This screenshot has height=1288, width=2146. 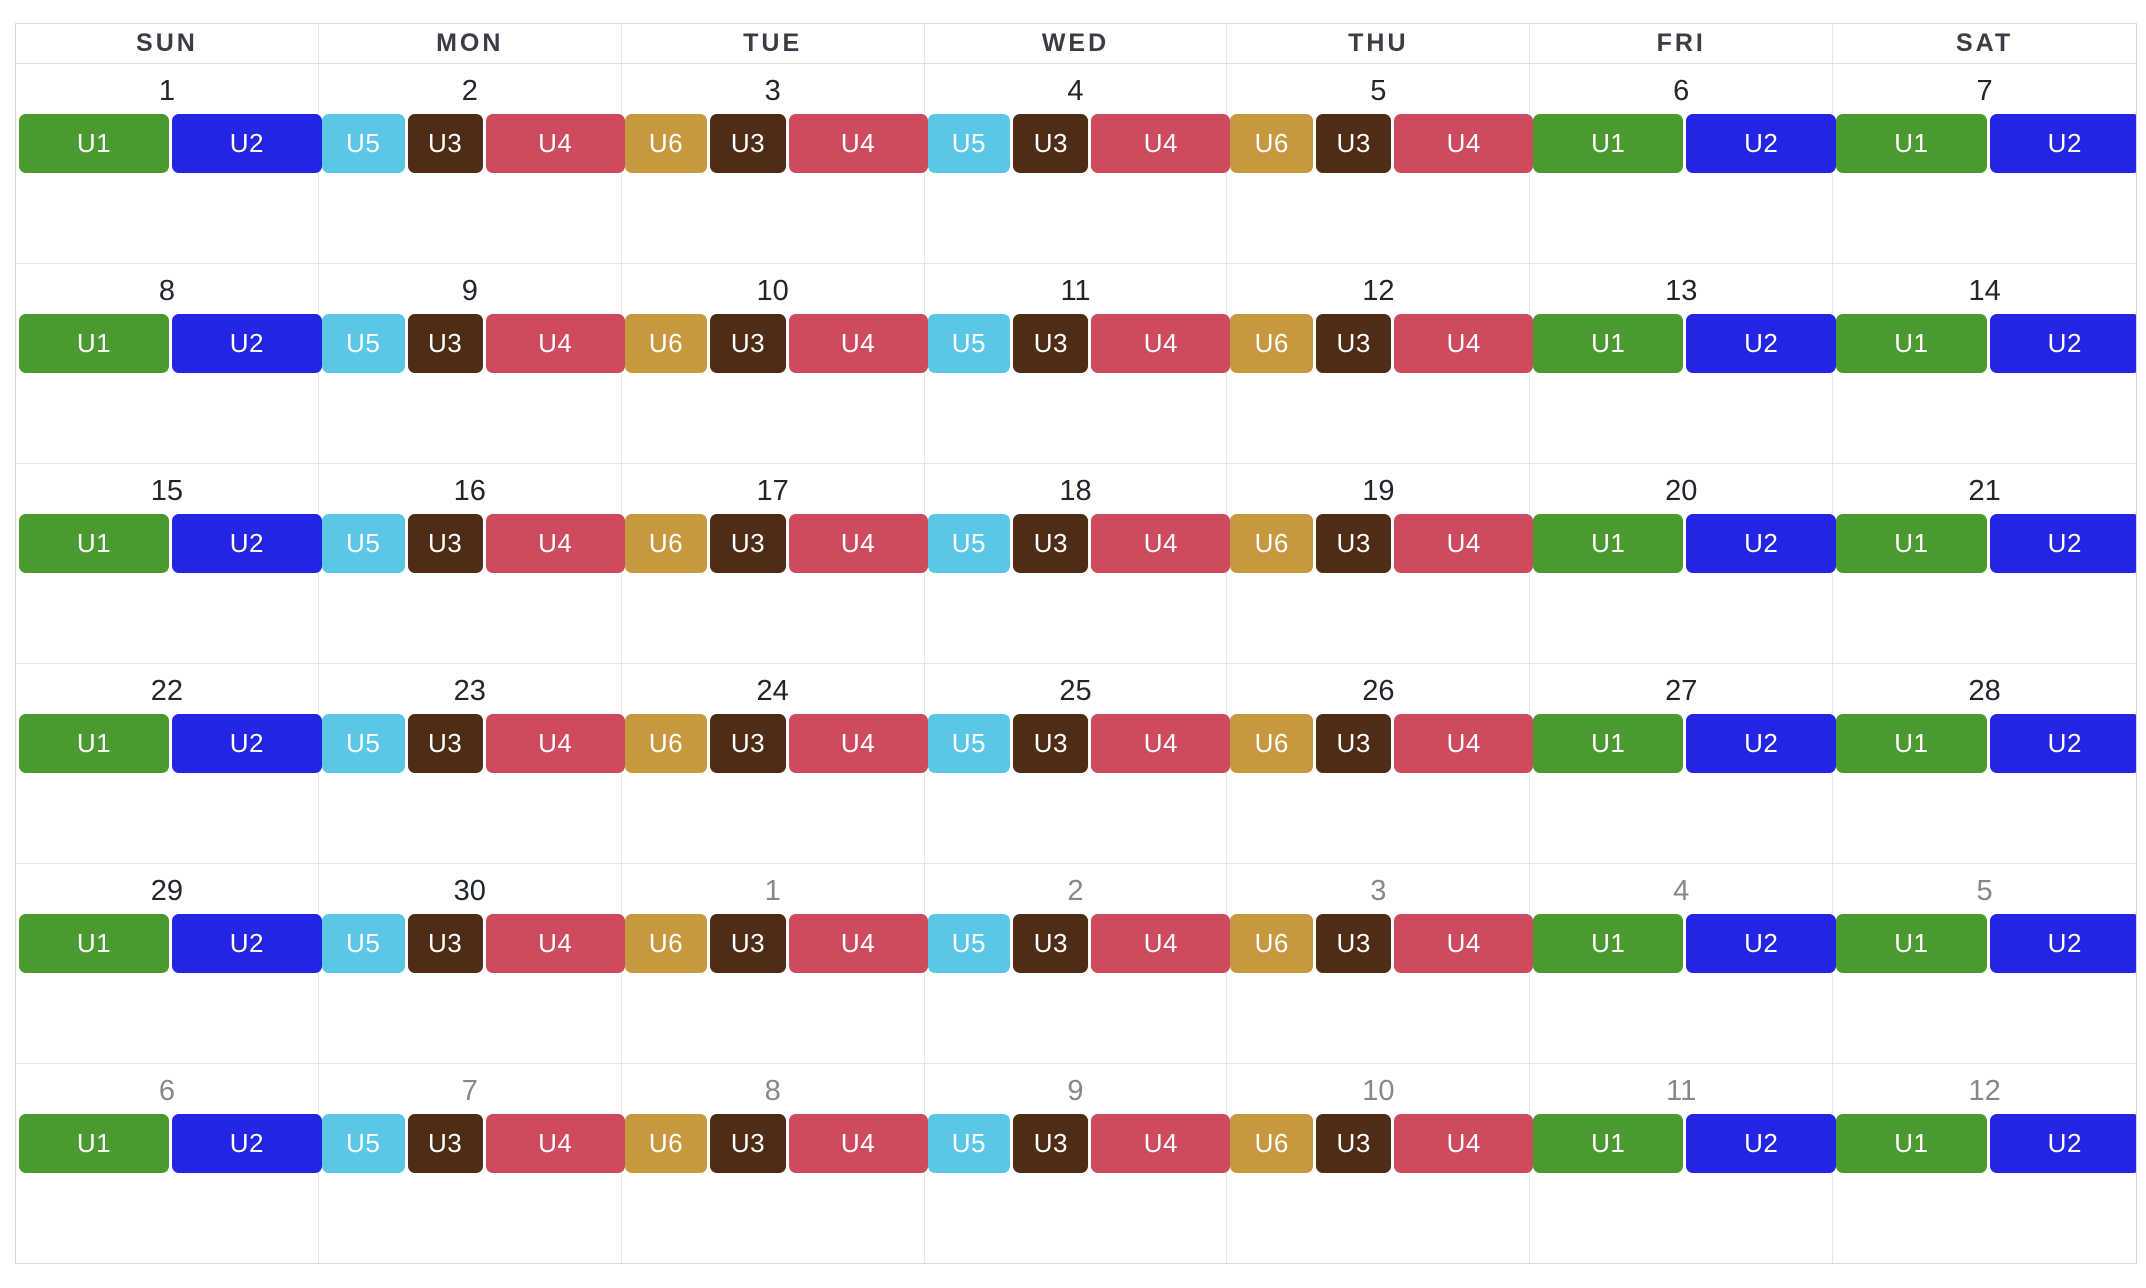 What do you see at coordinates (1380, 963) in the screenshot?
I see `day-cell-thu-3: 3 U6 U3 U4` at bounding box center [1380, 963].